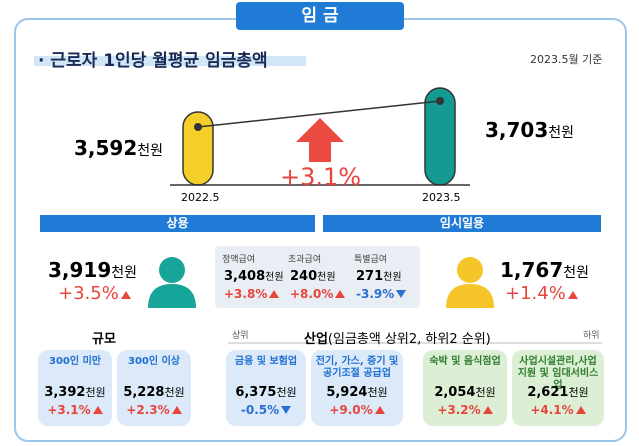  Describe the element at coordinates (566, 59) in the screenshot. I see `date-note: 2023.5월 기준` at that location.